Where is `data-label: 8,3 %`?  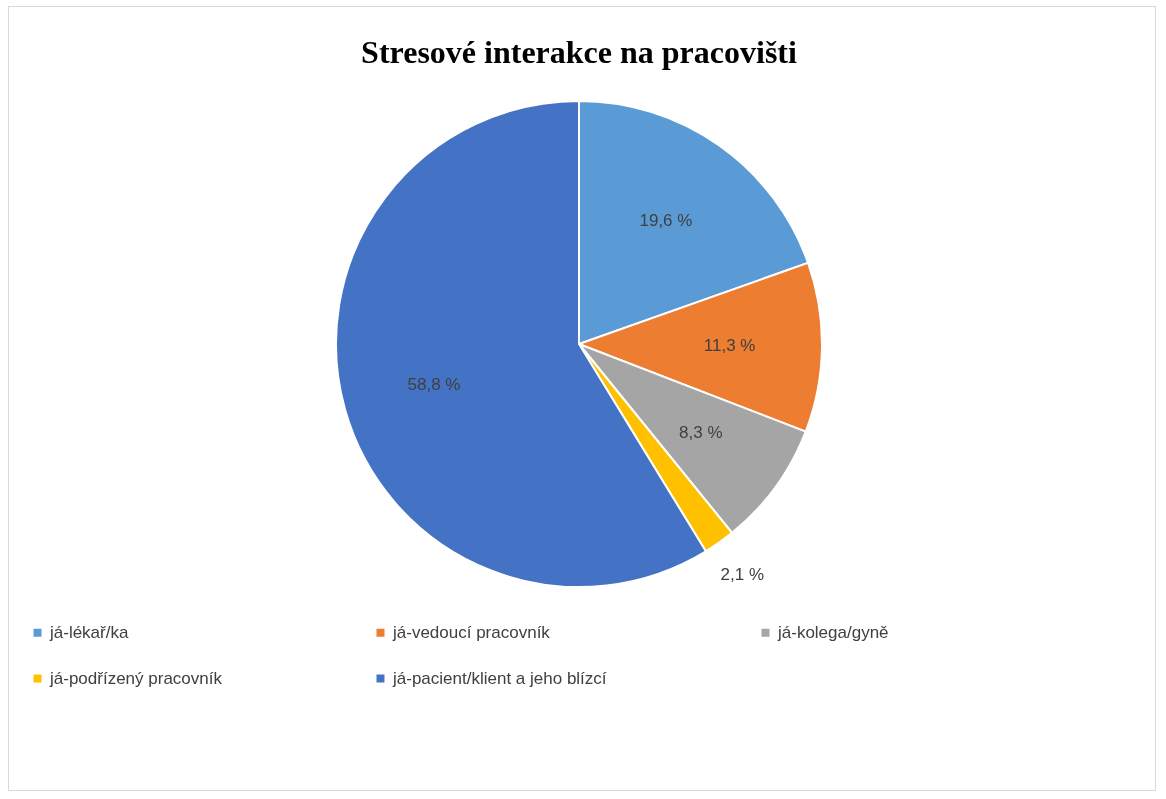 data-label: 8,3 % is located at coordinates (701, 432).